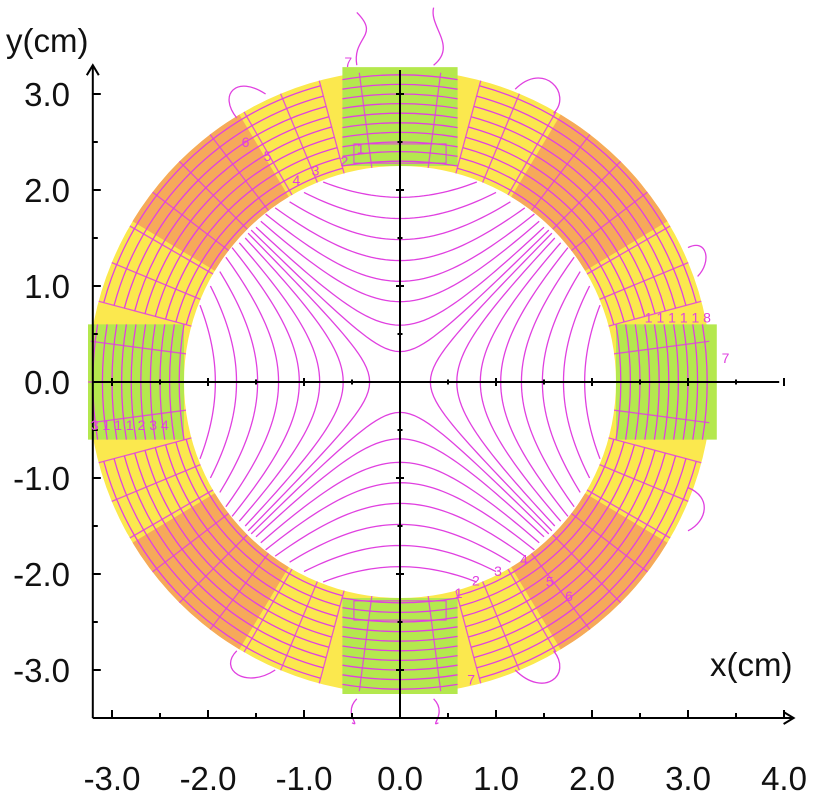 The width and height of the screenshot is (833, 812). I want to click on x-axis-title: x(cm), so click(751, 664).